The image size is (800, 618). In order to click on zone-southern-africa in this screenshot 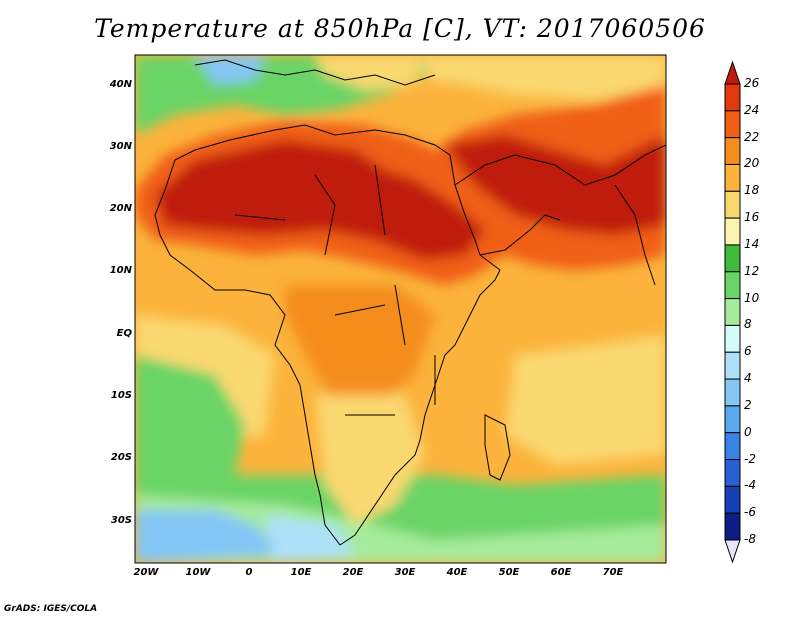, I will do `click(370, 460)`.